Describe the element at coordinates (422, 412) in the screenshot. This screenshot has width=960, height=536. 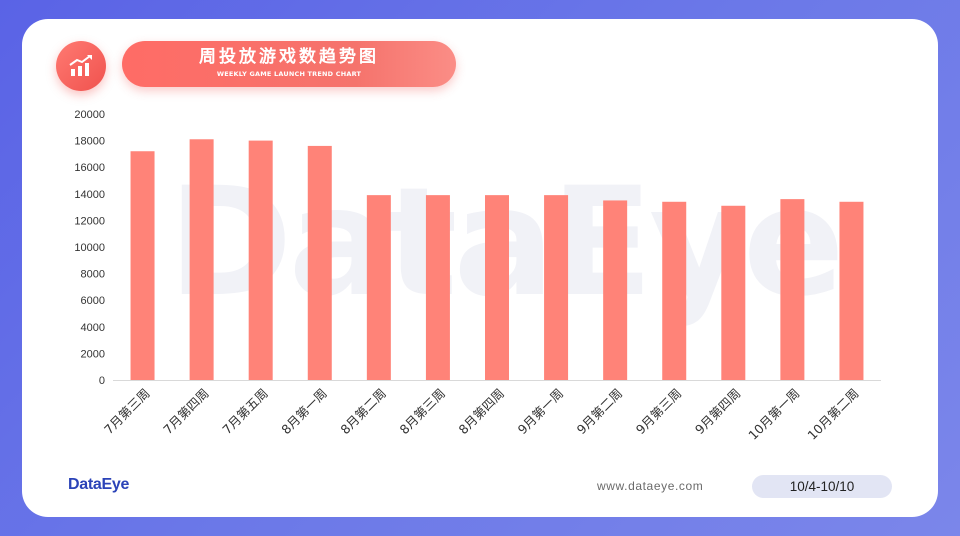
I see `x-tick-label: 8月第三周` at that location.